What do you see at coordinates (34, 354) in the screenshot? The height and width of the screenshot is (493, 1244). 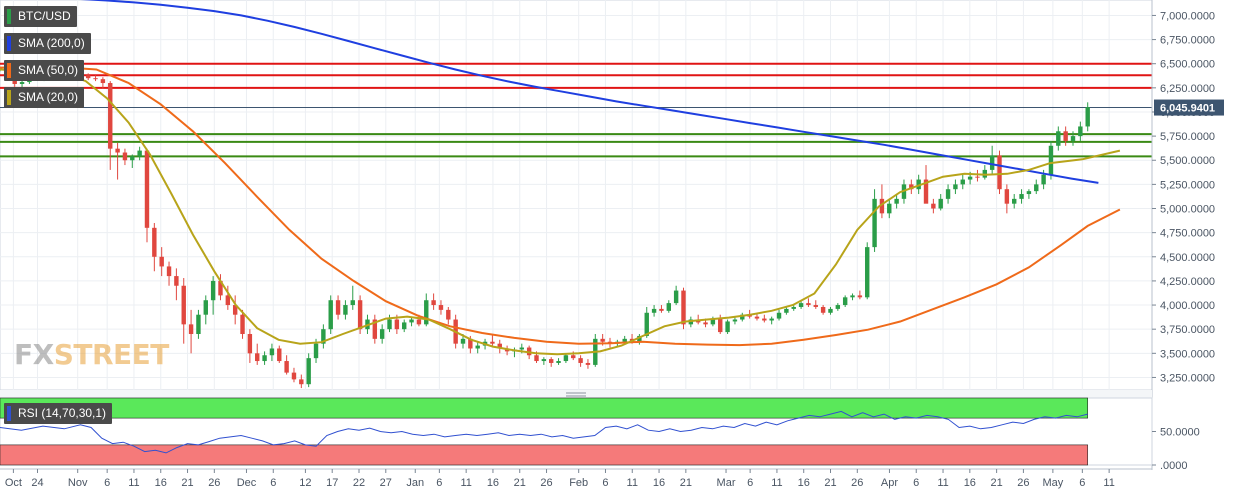 I see `logo-fx: FX` at bounding box center [34, 354].